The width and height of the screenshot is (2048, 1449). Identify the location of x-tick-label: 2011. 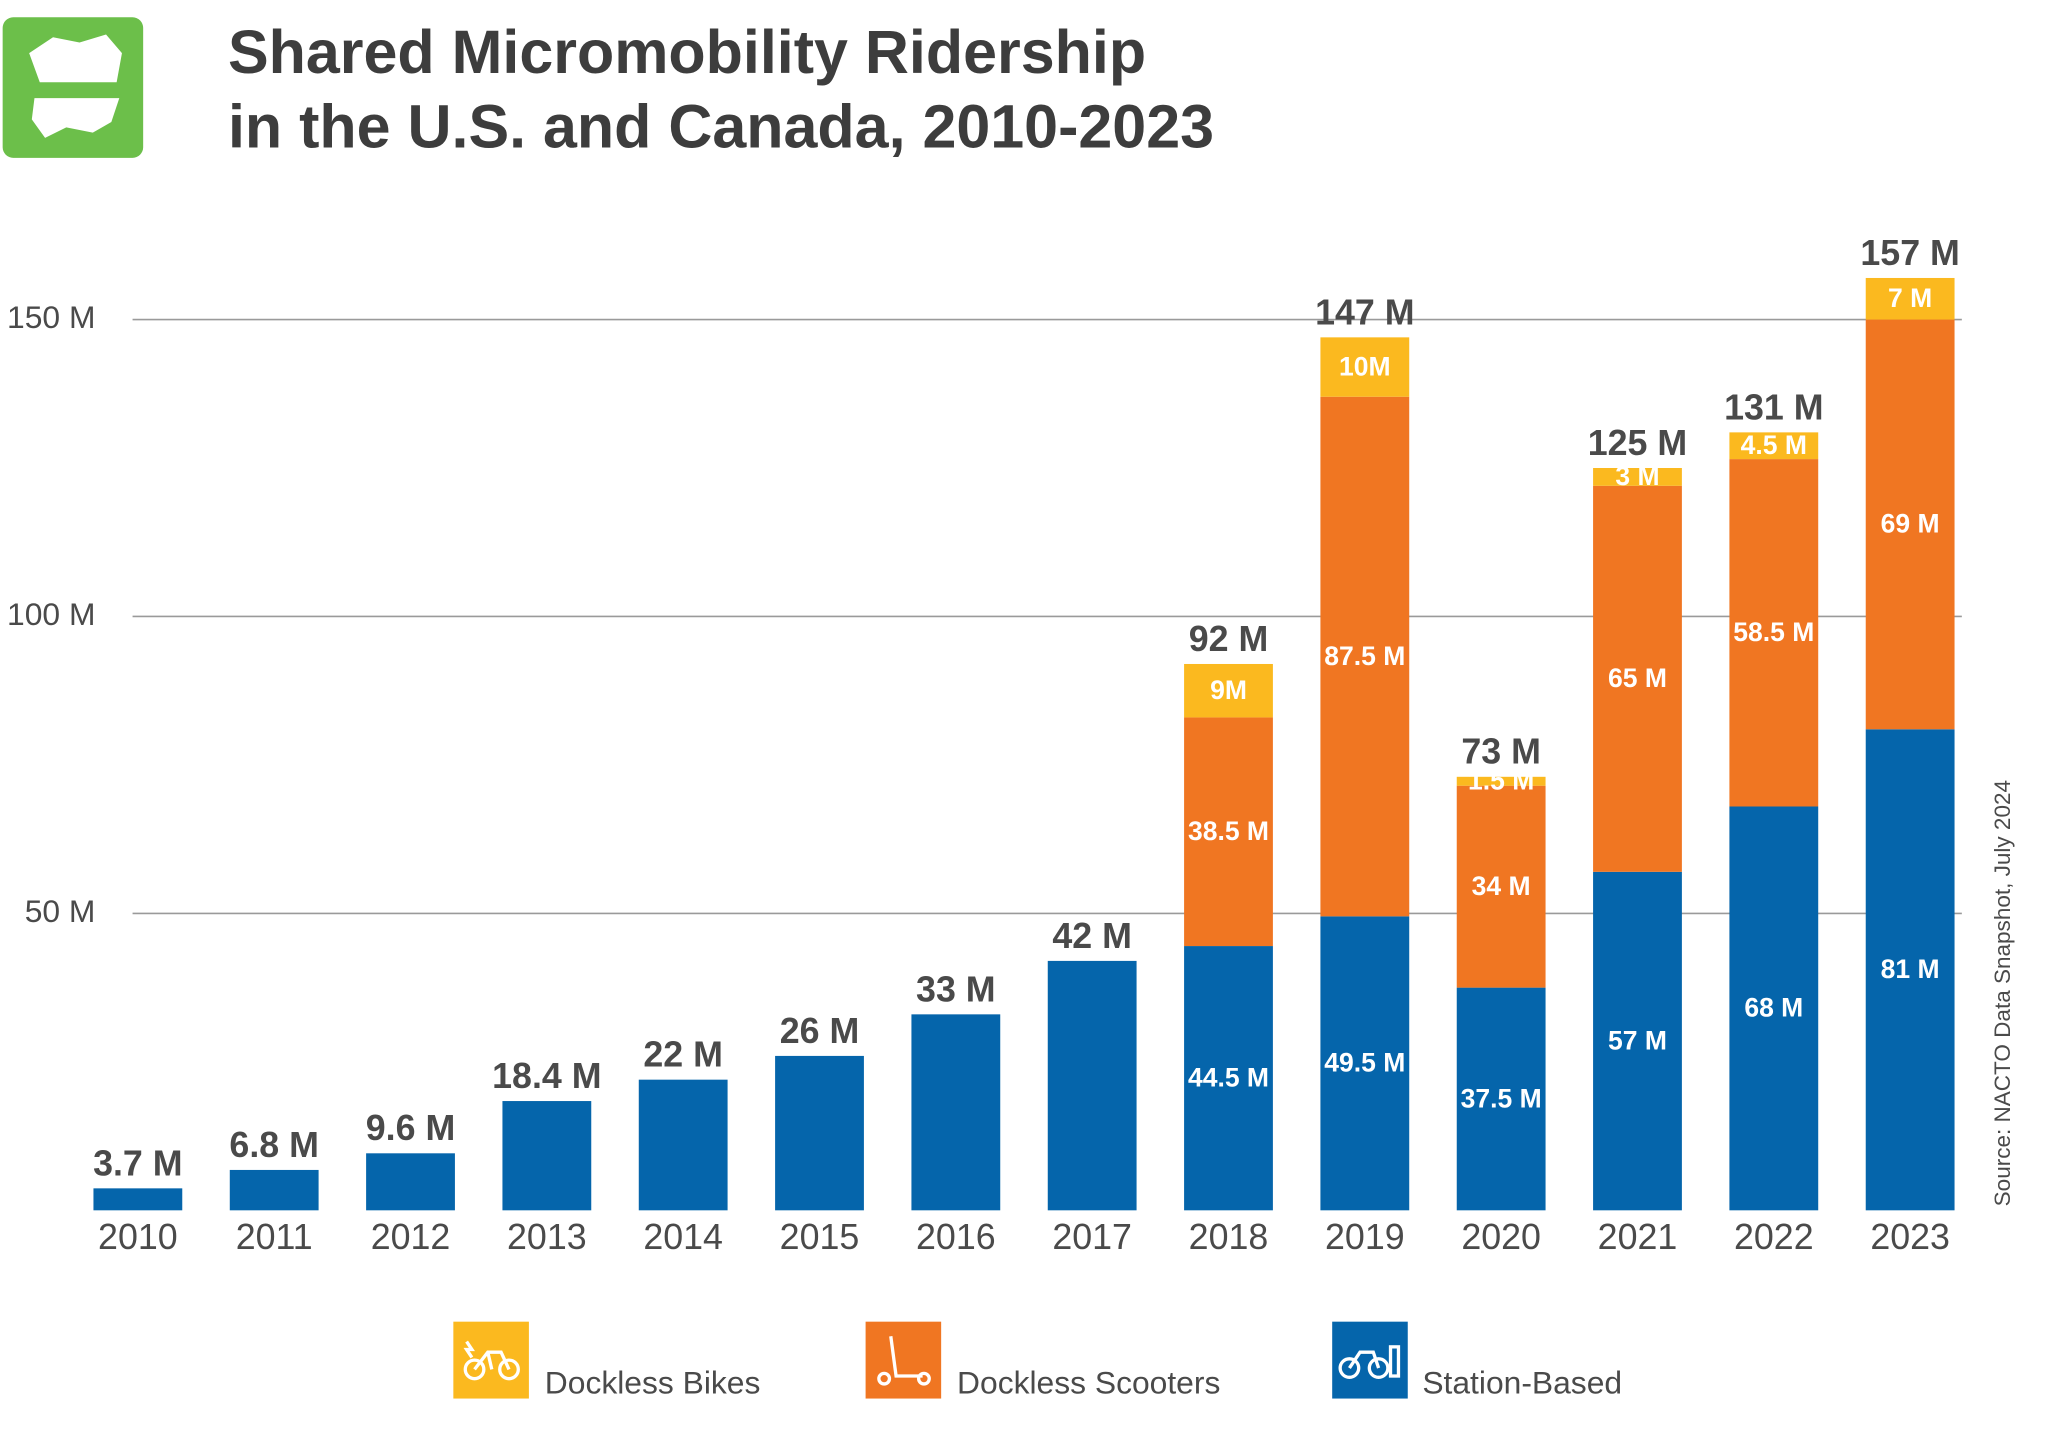
(274, 1237).